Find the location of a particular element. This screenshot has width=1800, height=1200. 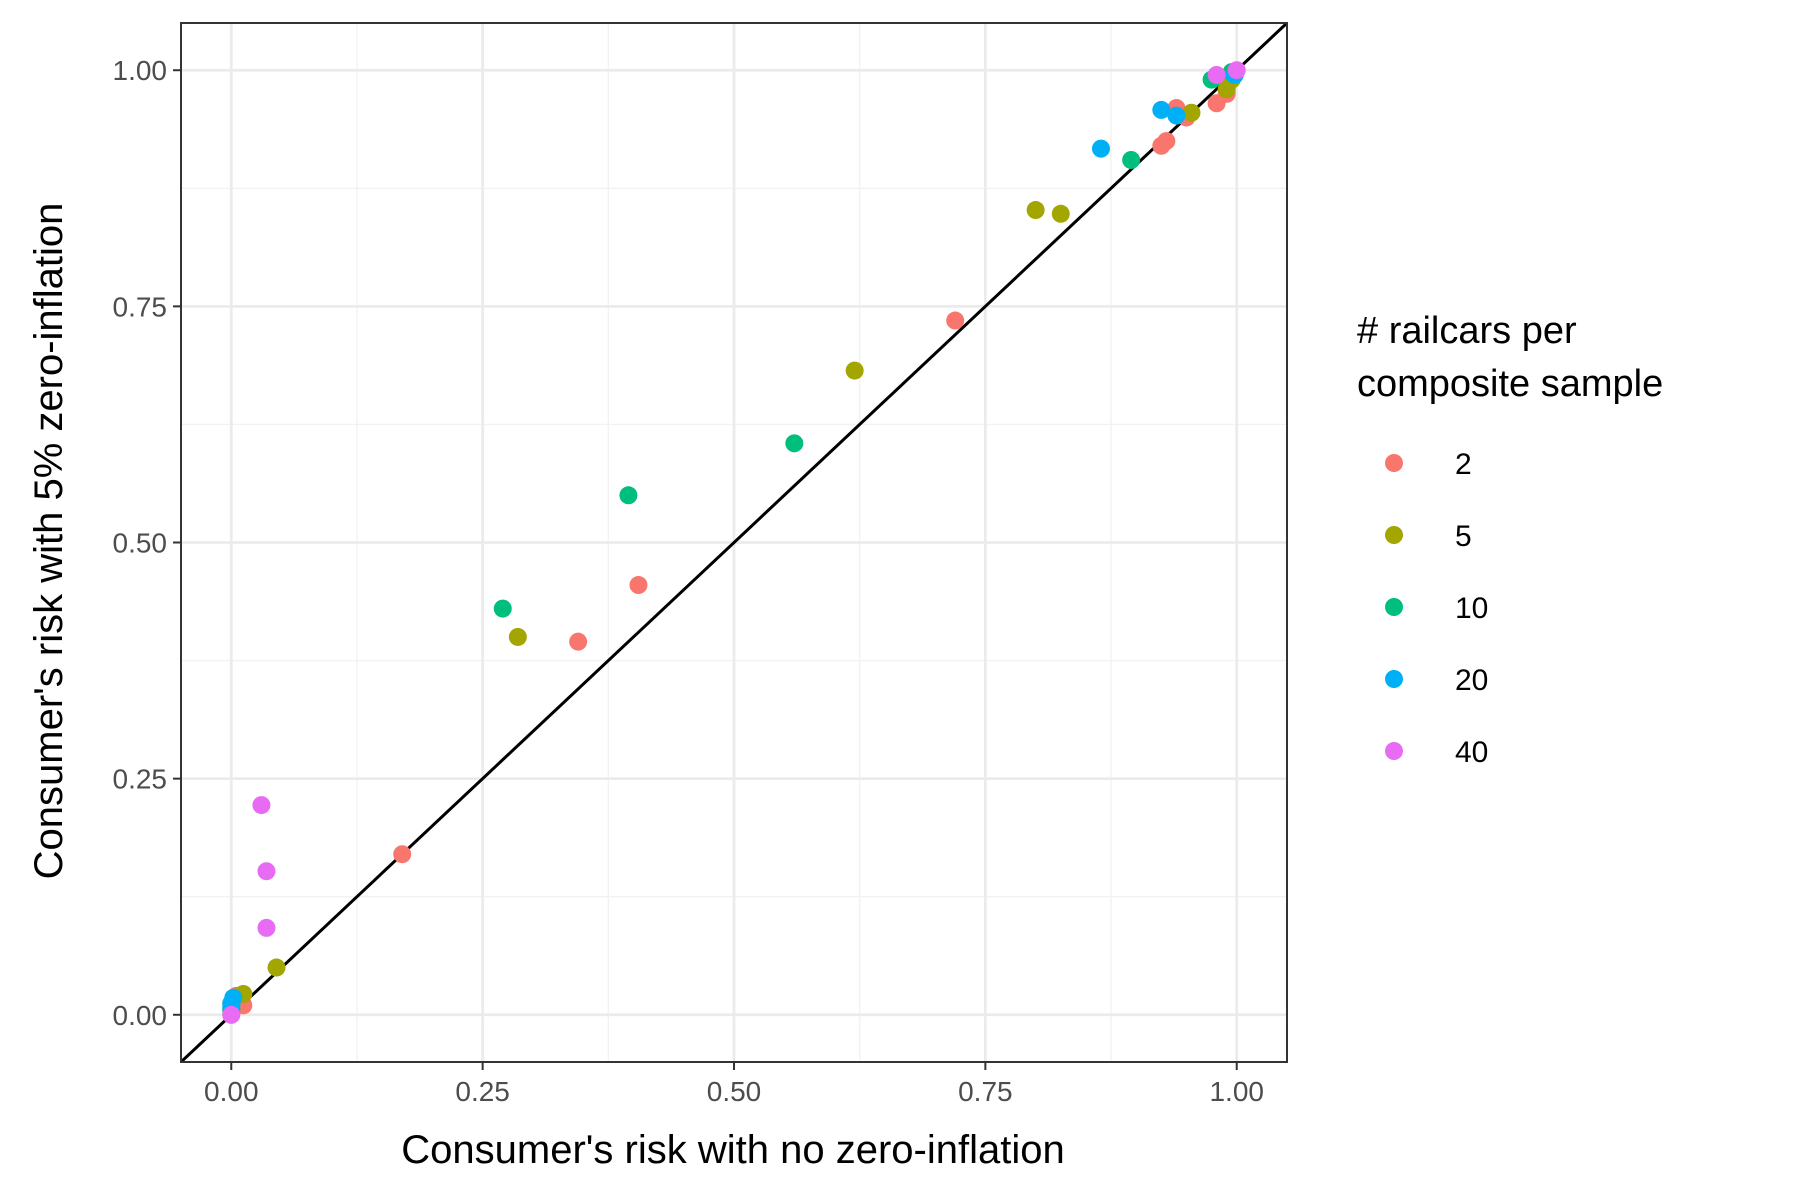

x-tick-label: 0.00 is located at coordinates (231, 1091).